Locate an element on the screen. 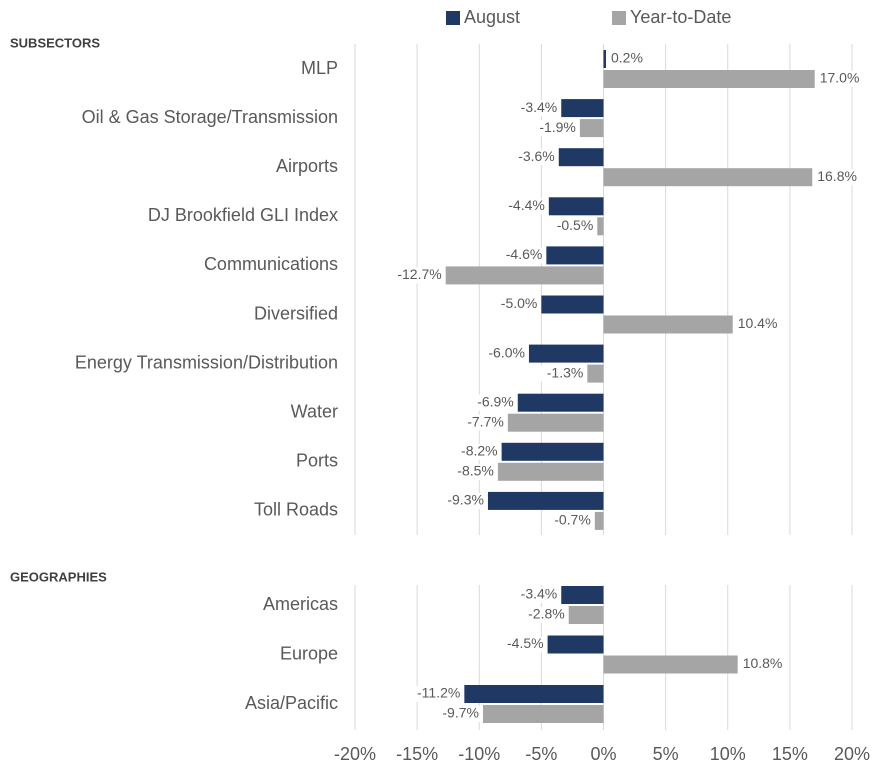 This screenshot has width=889, height=770. value-label: 0.2% is located at coordinates (627, 58).